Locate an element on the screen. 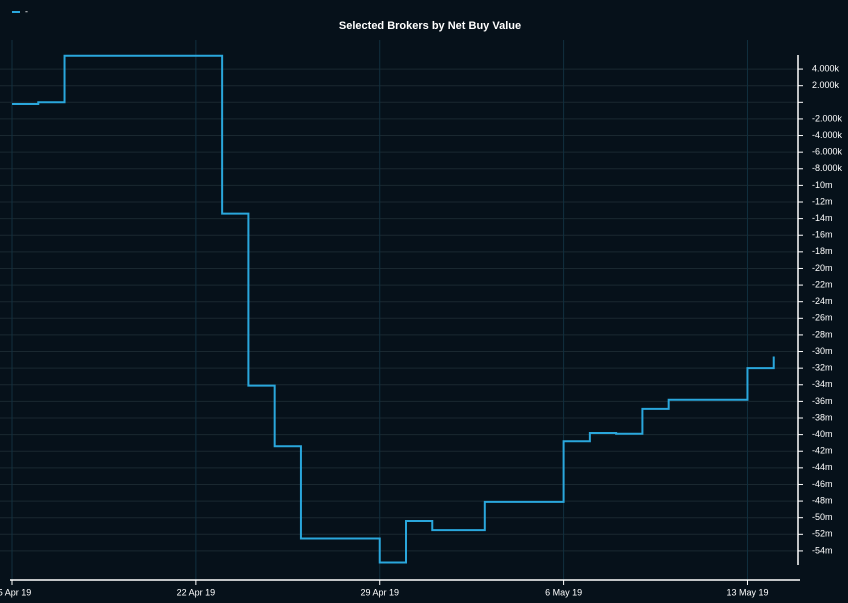  x-tick-label: 15 Apr 19 is located at coordinates (15, 592).